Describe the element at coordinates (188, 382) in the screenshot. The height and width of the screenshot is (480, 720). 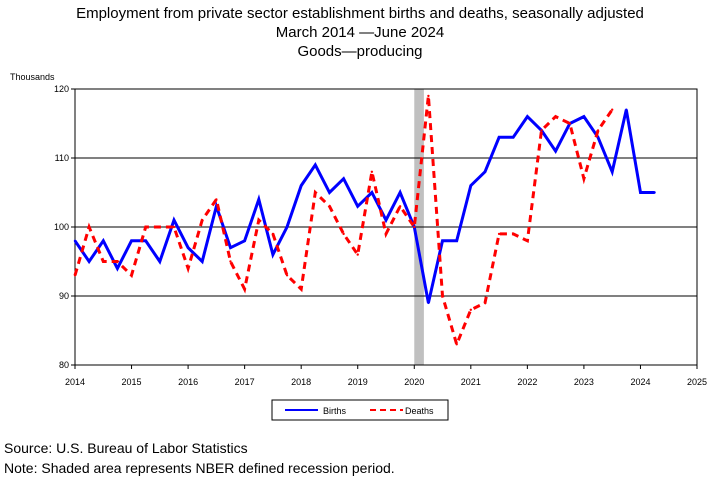
I see `x-tick-label-2016: 2016` at that location.